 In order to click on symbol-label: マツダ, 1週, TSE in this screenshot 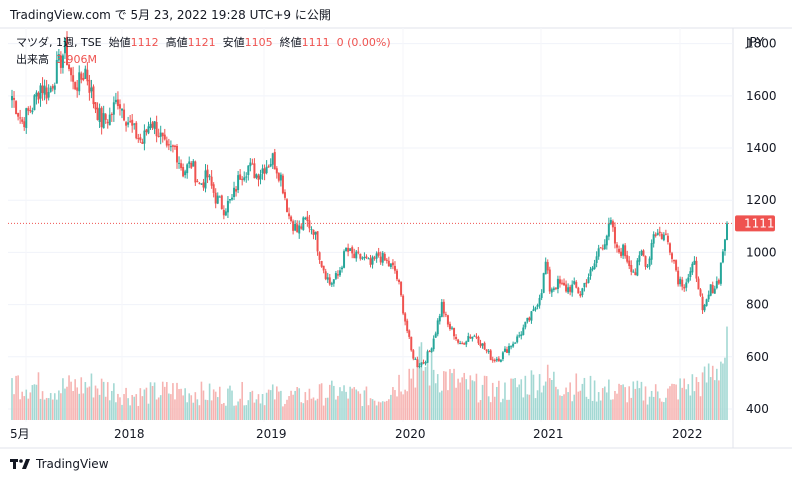, I will do `click(59, 42)`.